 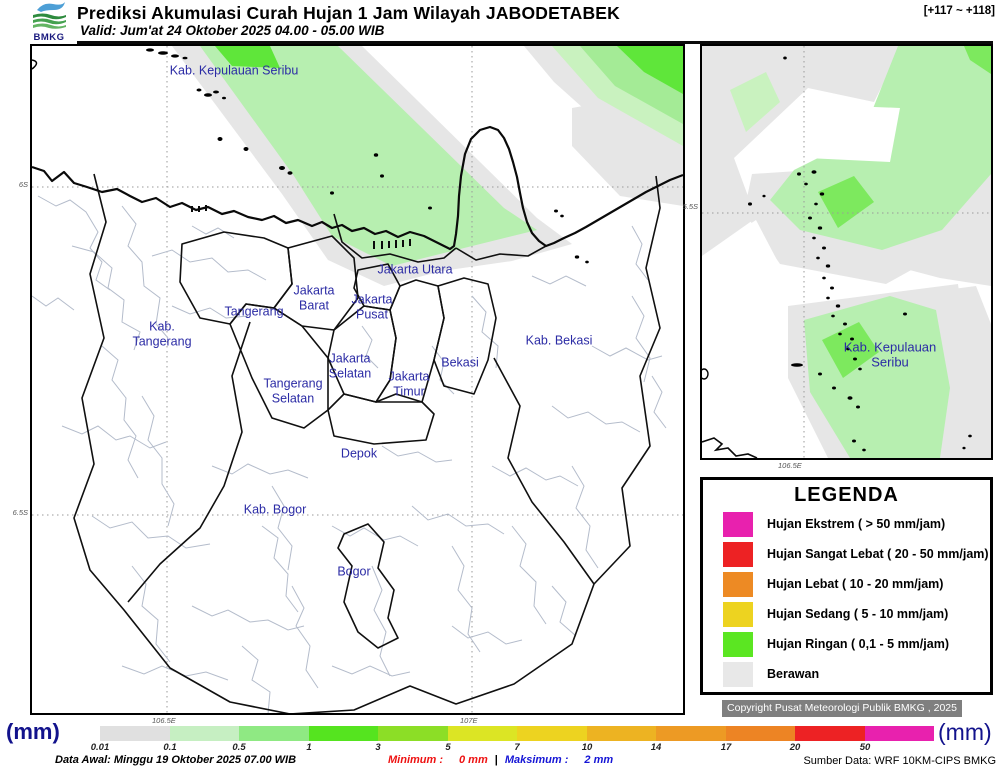 I want to click on swatch-berawan, so click(x=738, y=674).